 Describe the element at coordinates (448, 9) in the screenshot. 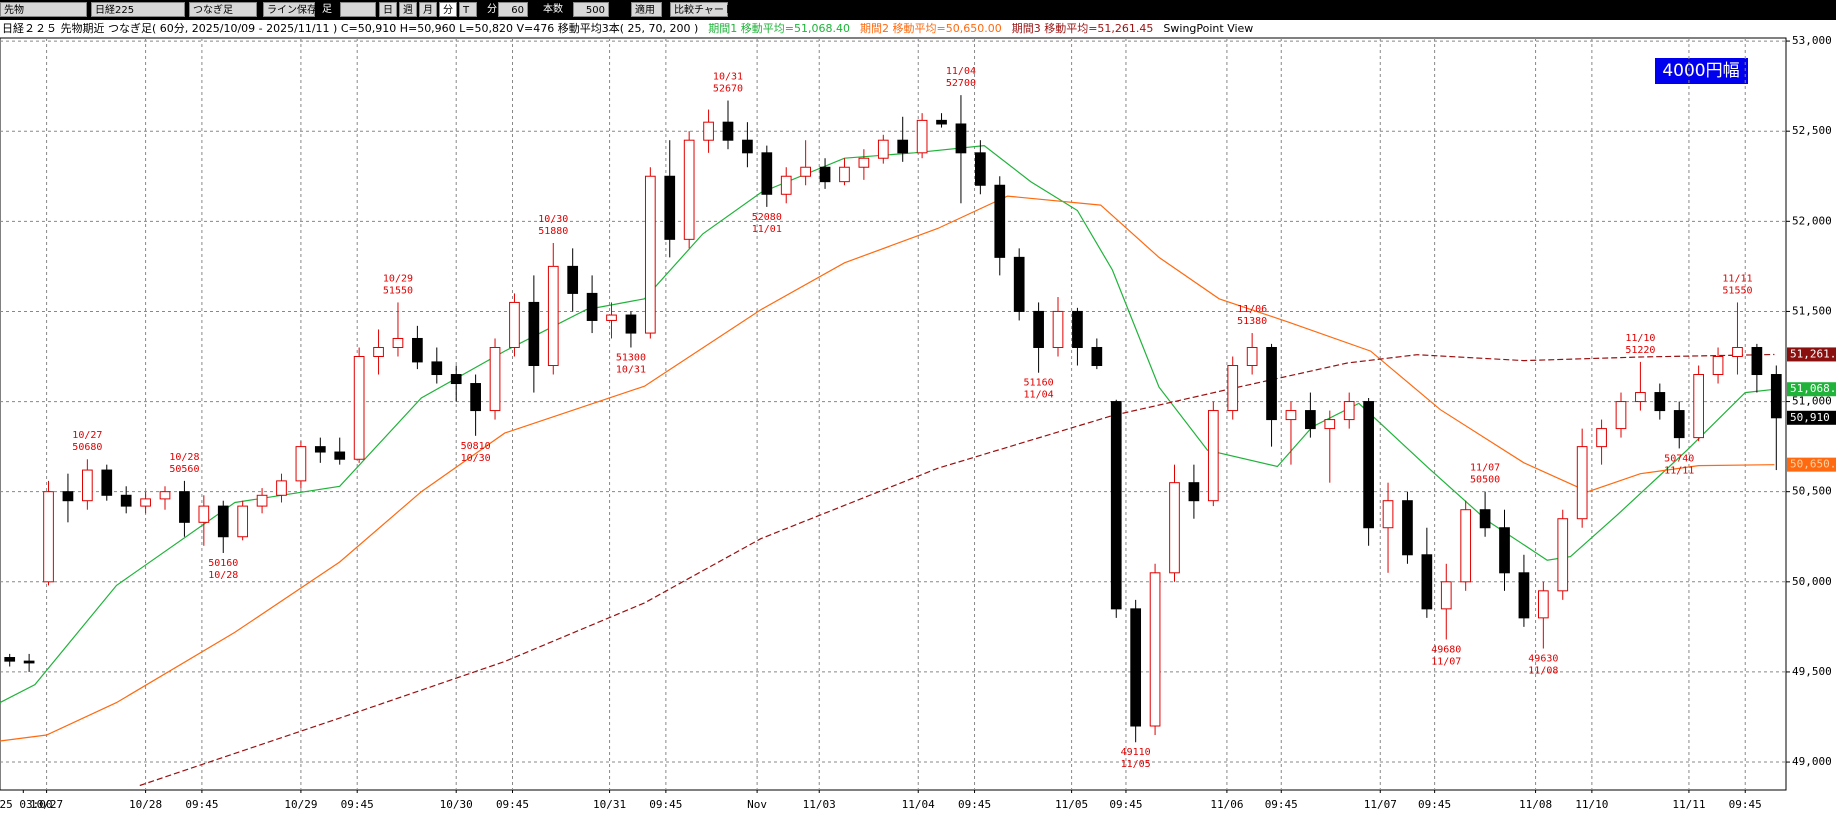

I see `minute-button: 分` at that location.